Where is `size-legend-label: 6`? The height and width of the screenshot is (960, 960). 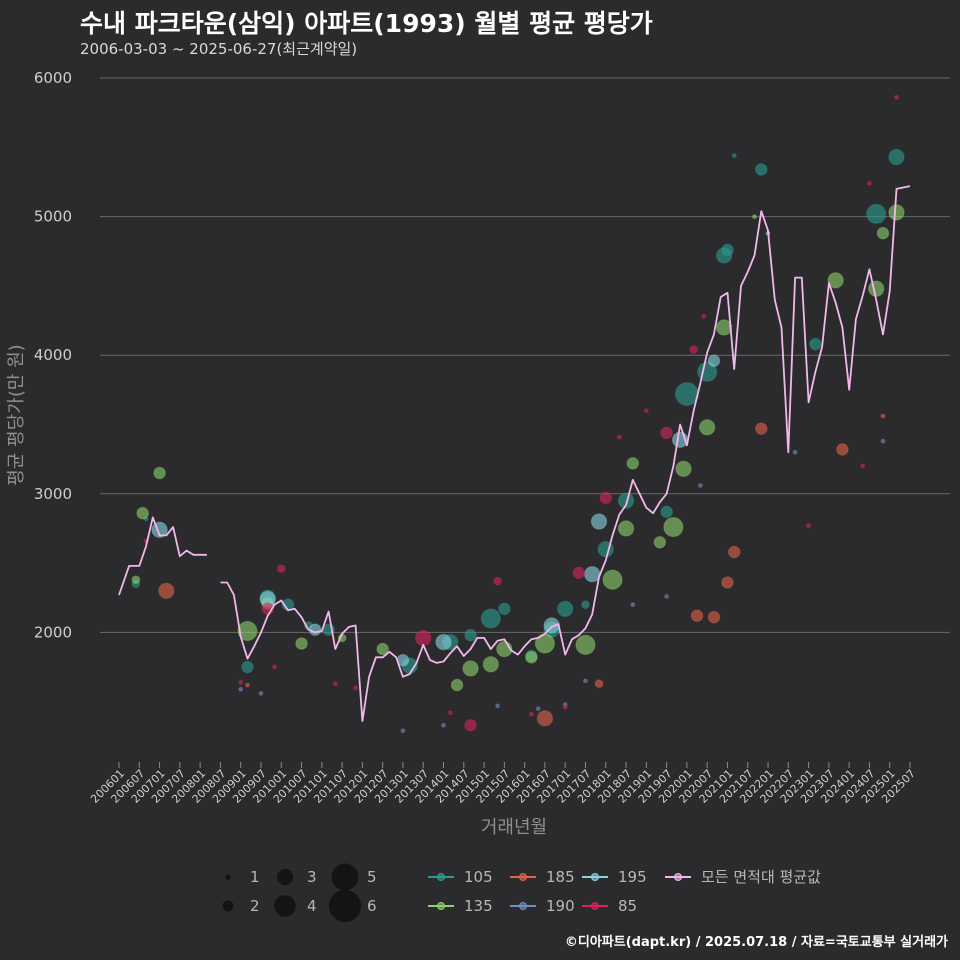
size-legend-label: 6 is located at coordinates (372, 906).